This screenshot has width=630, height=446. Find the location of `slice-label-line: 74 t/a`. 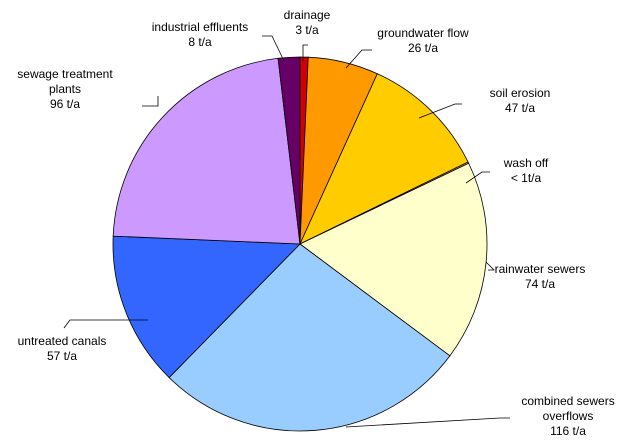

slice-label-line: 74 t/a is located at coordinates (540, 284).